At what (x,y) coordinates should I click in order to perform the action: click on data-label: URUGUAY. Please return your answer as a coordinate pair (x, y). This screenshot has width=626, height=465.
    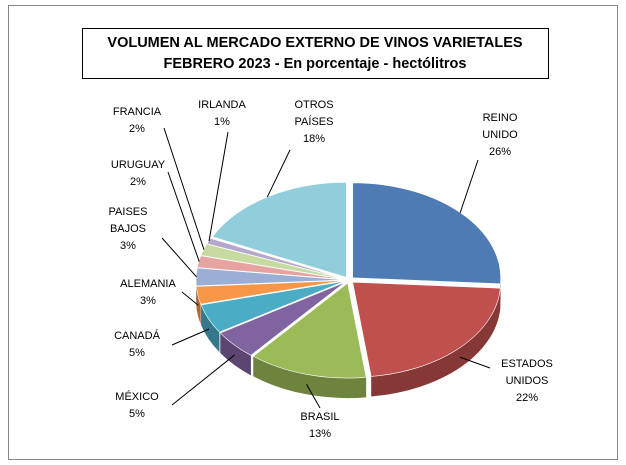
    Looking at the image, I should click on (138, 165).